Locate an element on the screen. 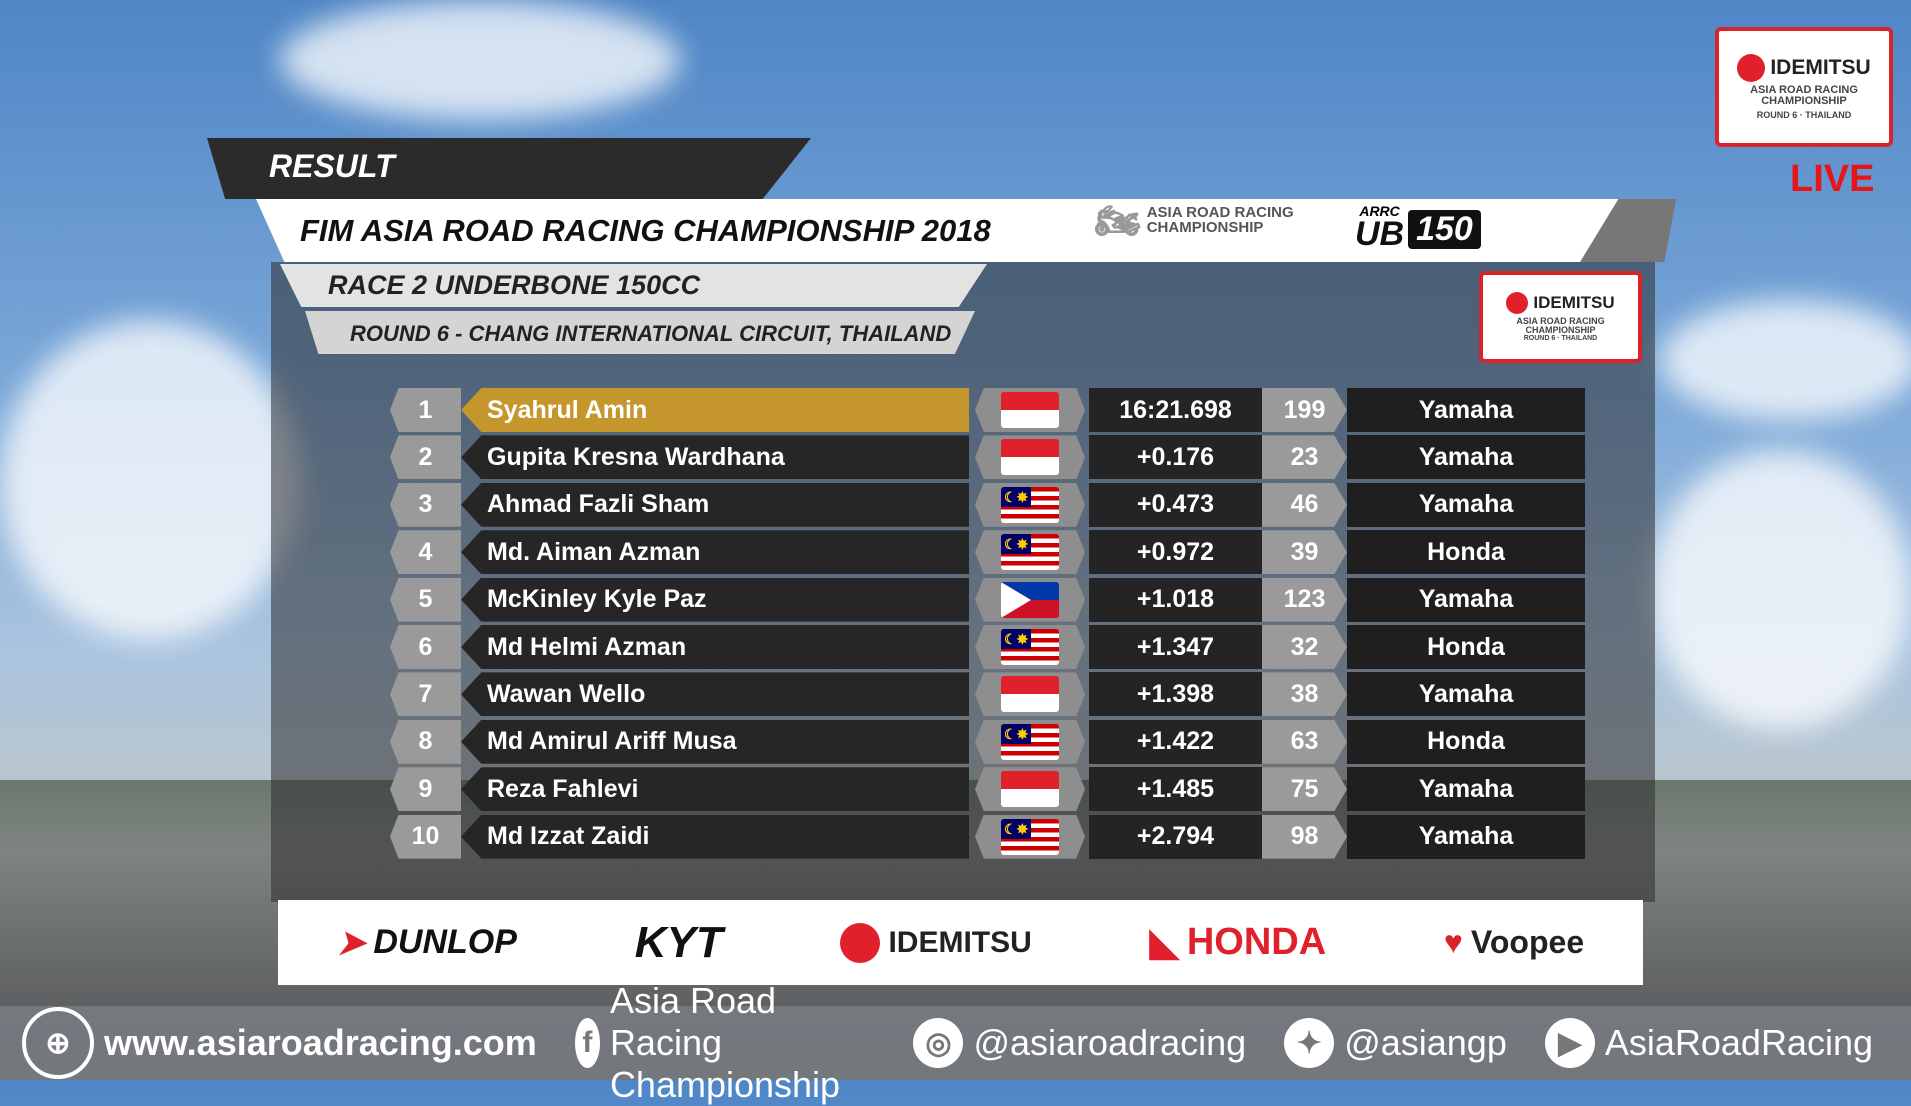 Image resolution: width=1911 pixels, height=1106 pixels. sponsor-label: KYT is located at coordinates (678, 942).